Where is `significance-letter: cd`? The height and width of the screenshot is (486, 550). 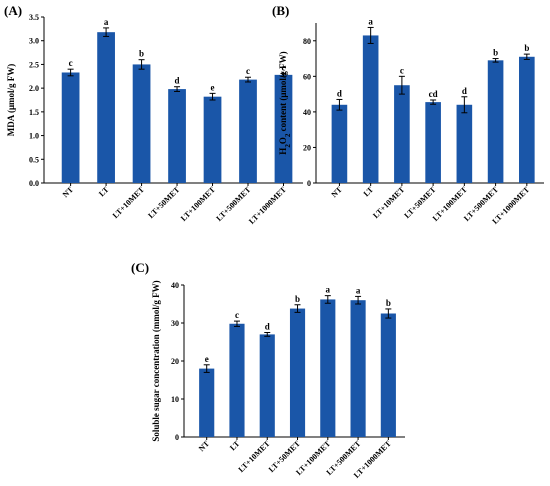 significance-letter: cd is located at coordinates (433, 94).